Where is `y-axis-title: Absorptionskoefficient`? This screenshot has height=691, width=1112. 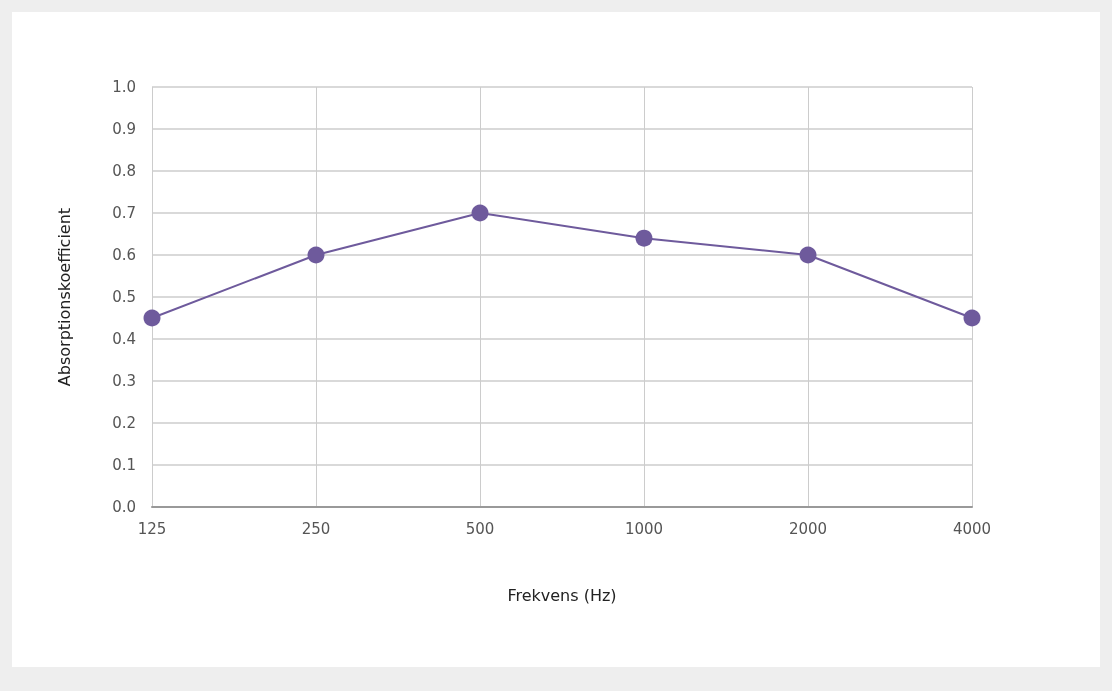 y-axis-title: Absorptionskoefficient is located at coordinates (64, 297).